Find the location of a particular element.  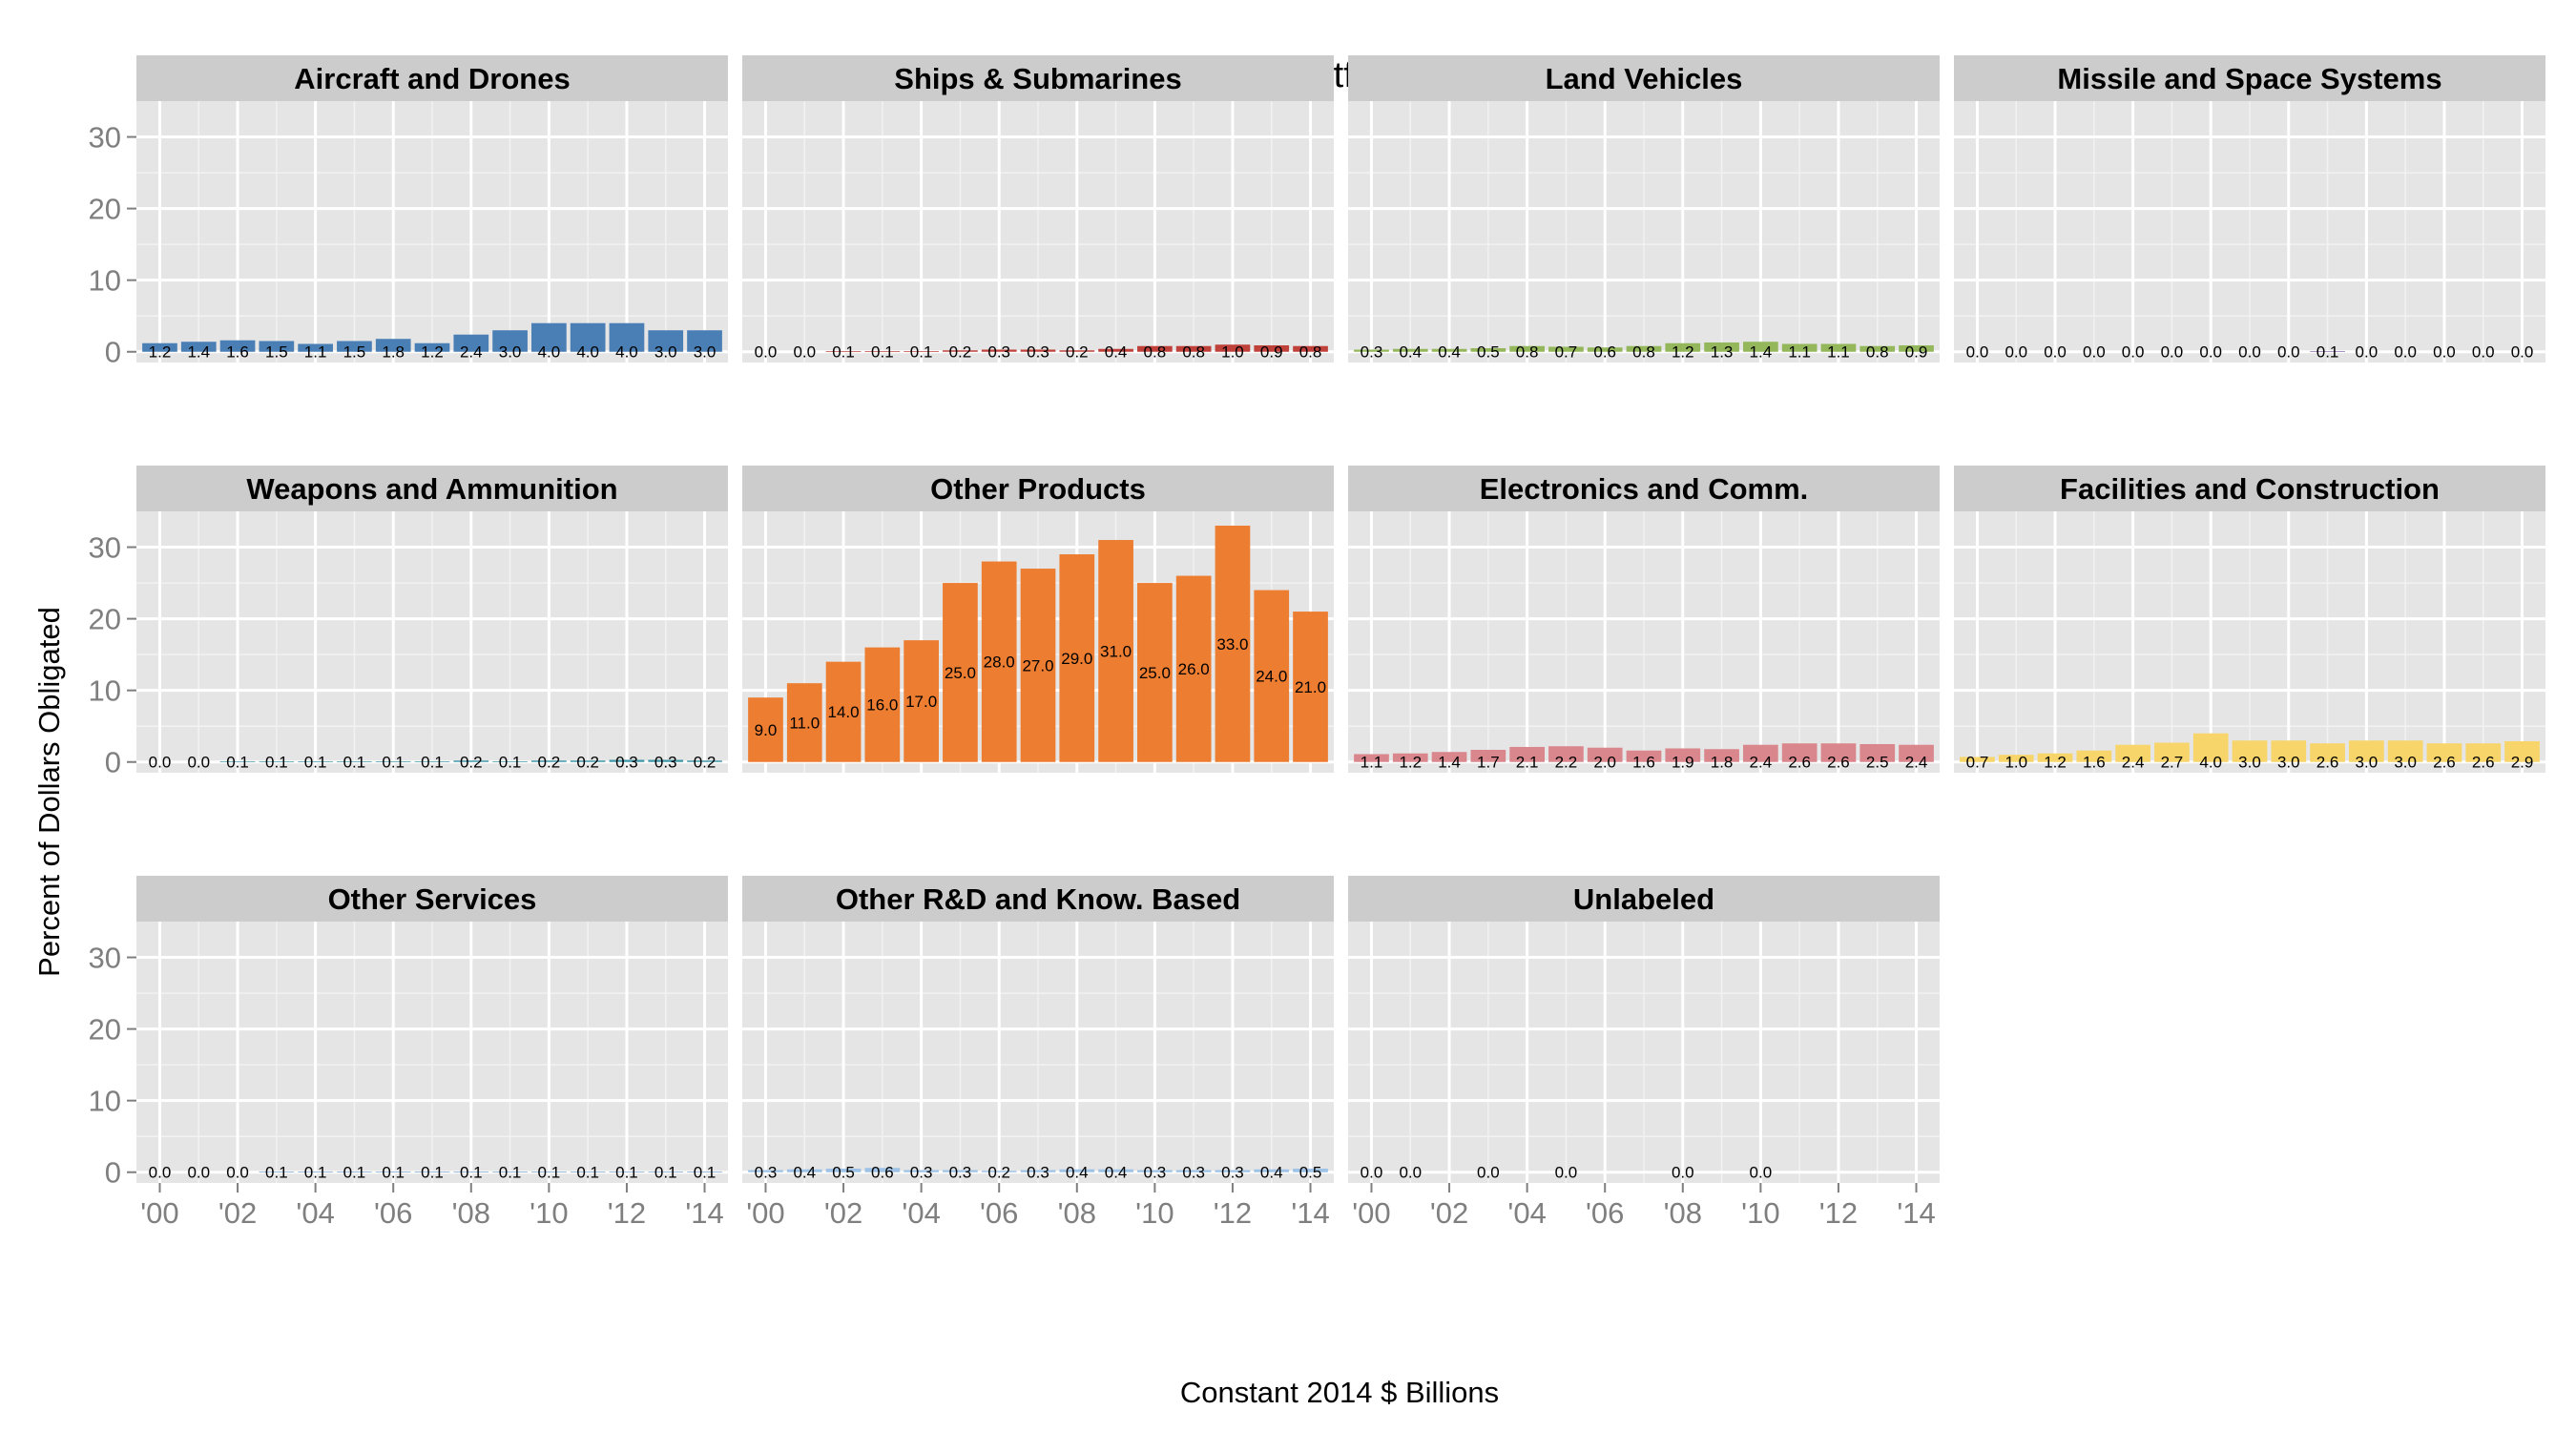

facet-title: Land Vehicles is located at coordinates (1644, 78).